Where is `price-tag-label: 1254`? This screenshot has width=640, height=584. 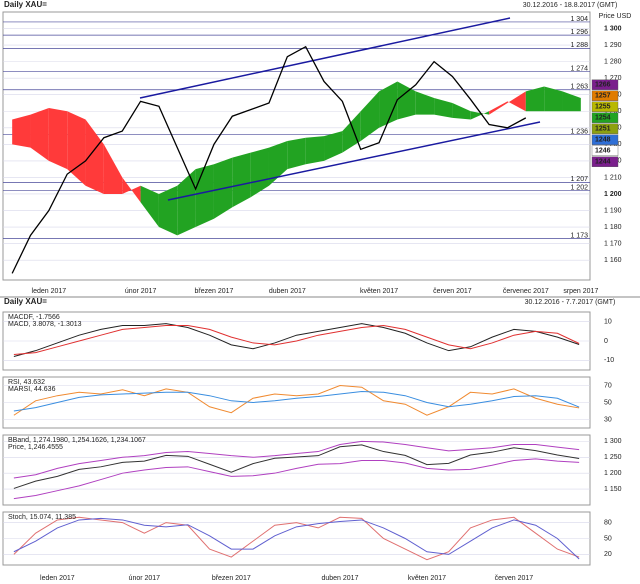 price-tag-label: 1254 is located at coordinates (603, 118).